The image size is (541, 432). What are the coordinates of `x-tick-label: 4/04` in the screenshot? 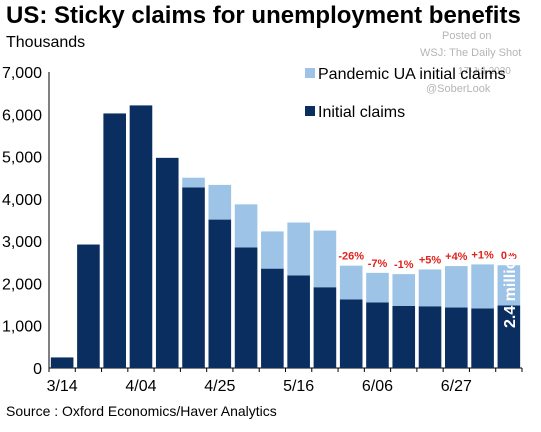 It's located at (140, 386).